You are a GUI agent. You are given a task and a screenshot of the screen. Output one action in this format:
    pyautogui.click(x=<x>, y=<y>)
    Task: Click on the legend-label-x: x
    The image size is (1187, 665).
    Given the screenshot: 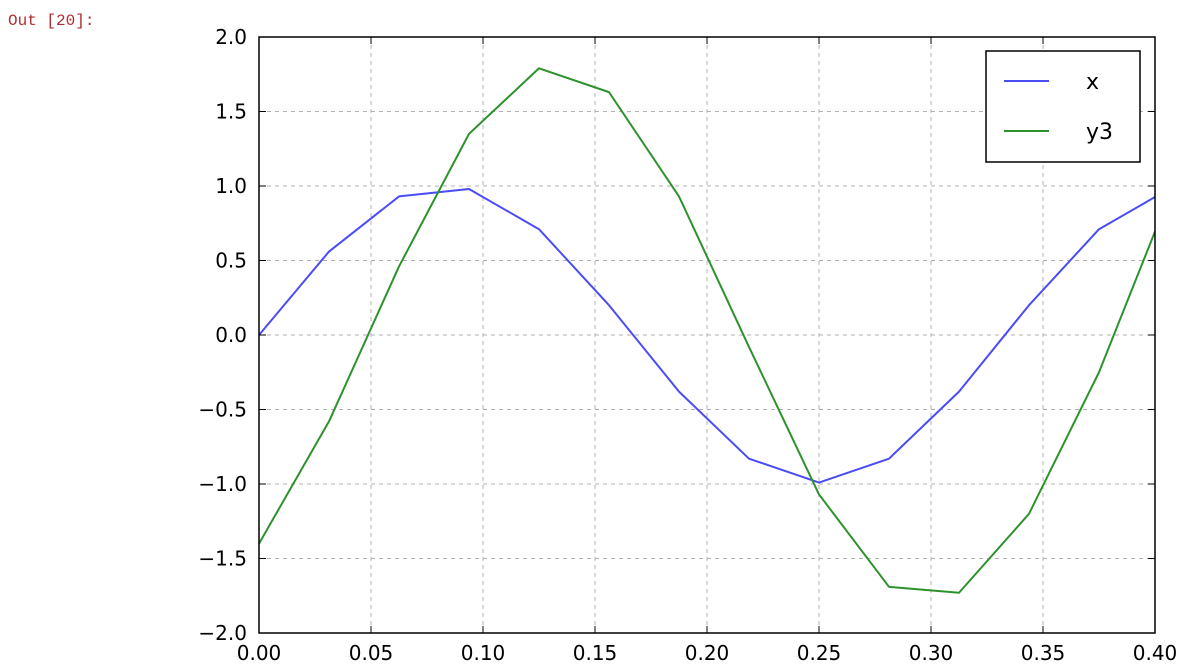 What is the action you would take?
    pyautogui.click(x=1092, y=82)
    